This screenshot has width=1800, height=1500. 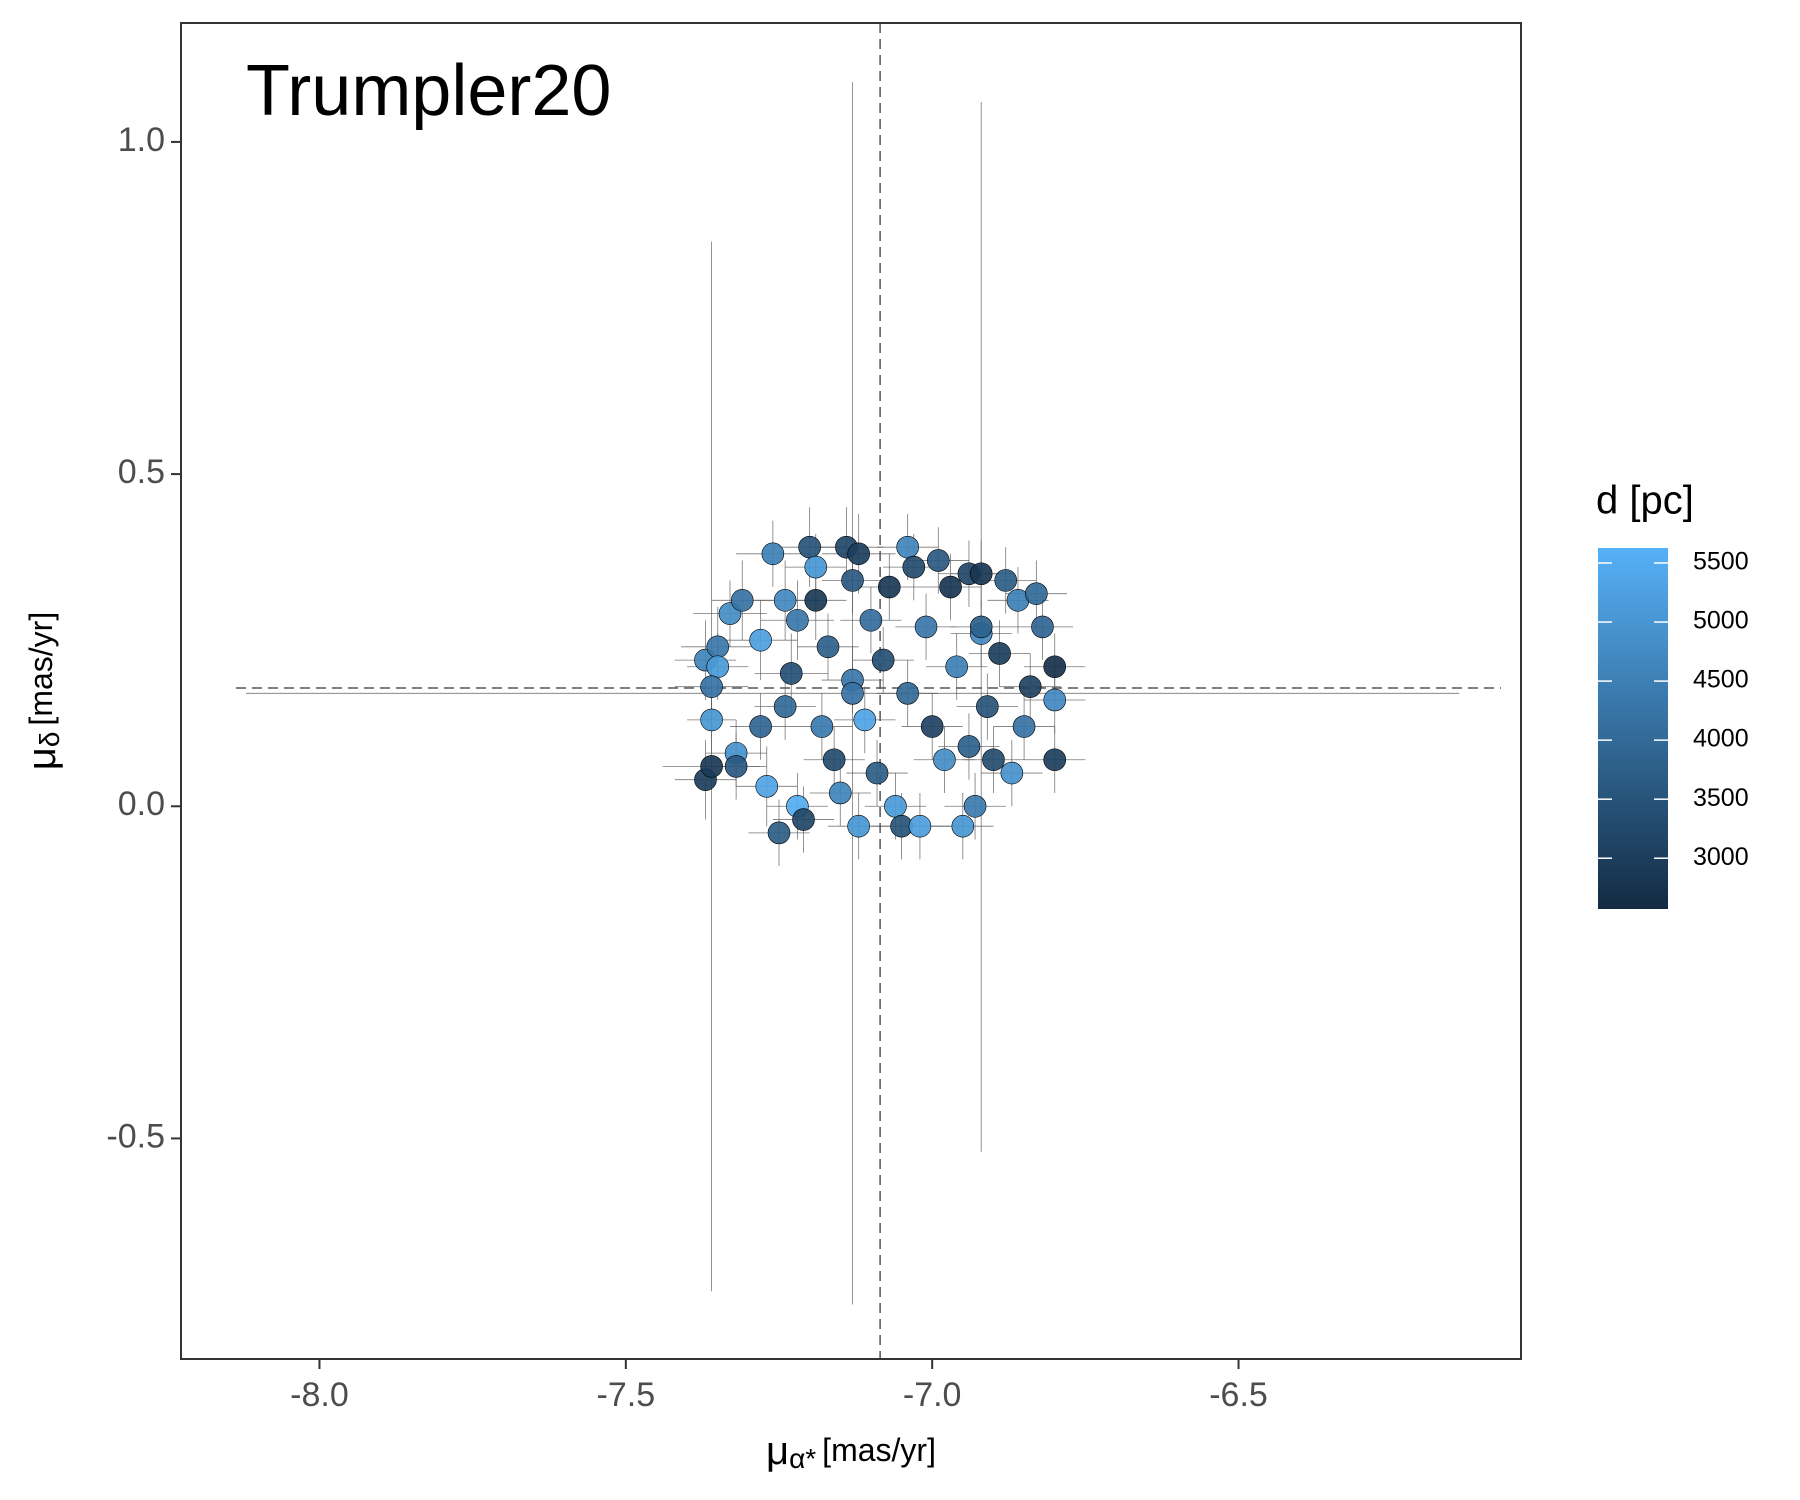 I want to click on y-label-sub: δ, so click(x=49, y=740).